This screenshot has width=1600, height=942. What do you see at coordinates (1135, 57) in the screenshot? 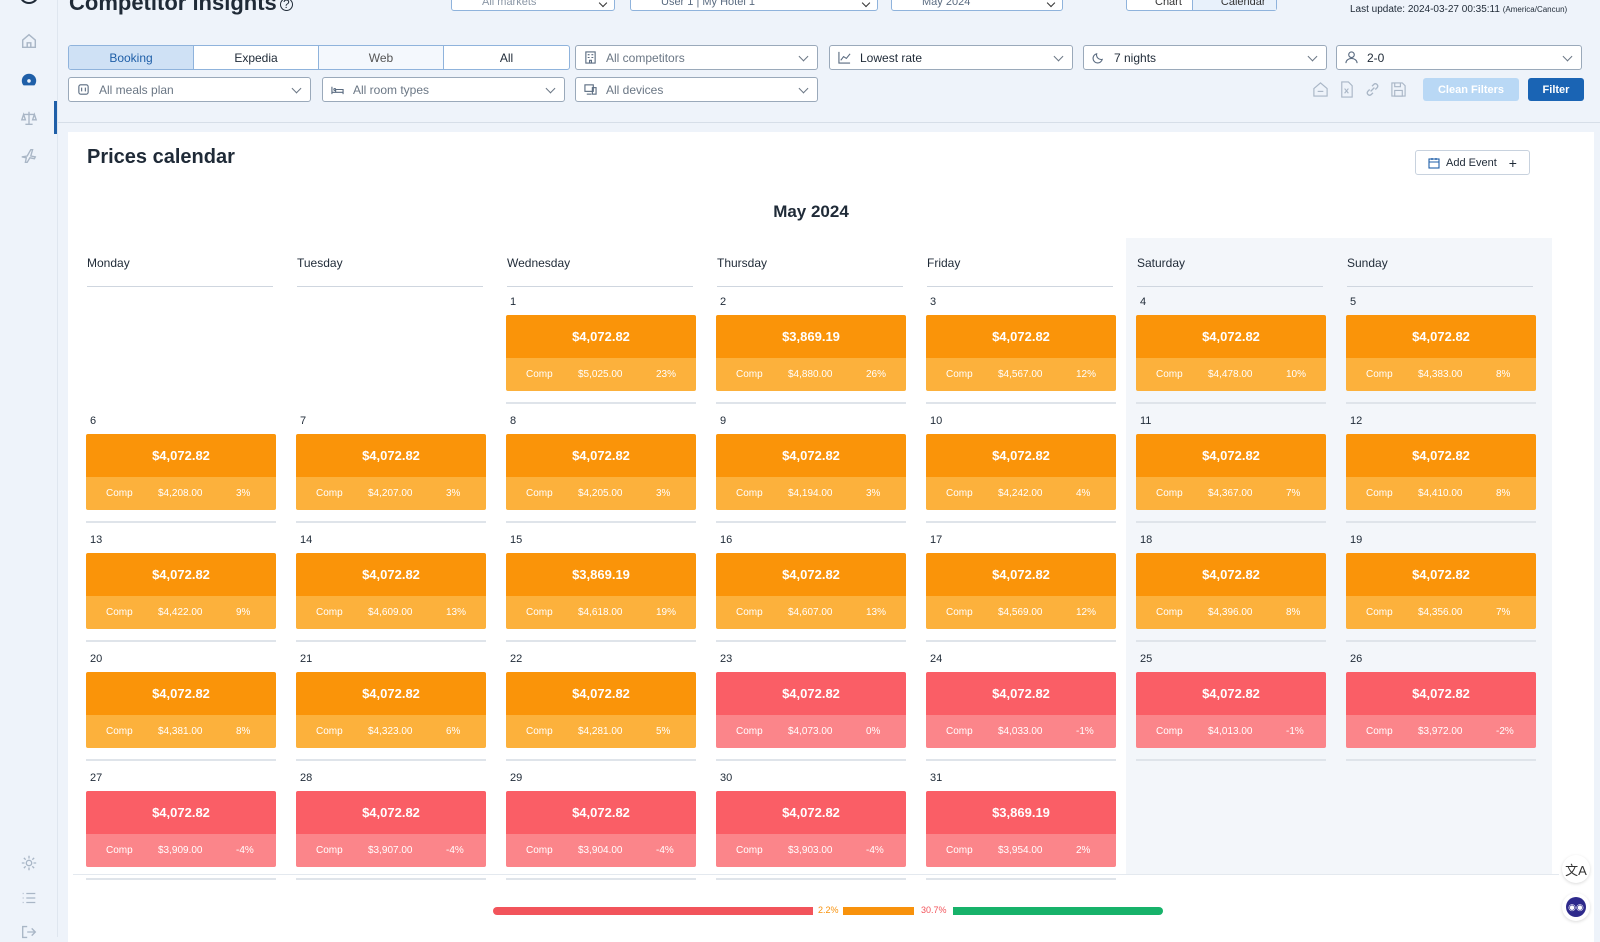
I see `nights-select-value: 7 nights` at bounding box center [1135, 57].